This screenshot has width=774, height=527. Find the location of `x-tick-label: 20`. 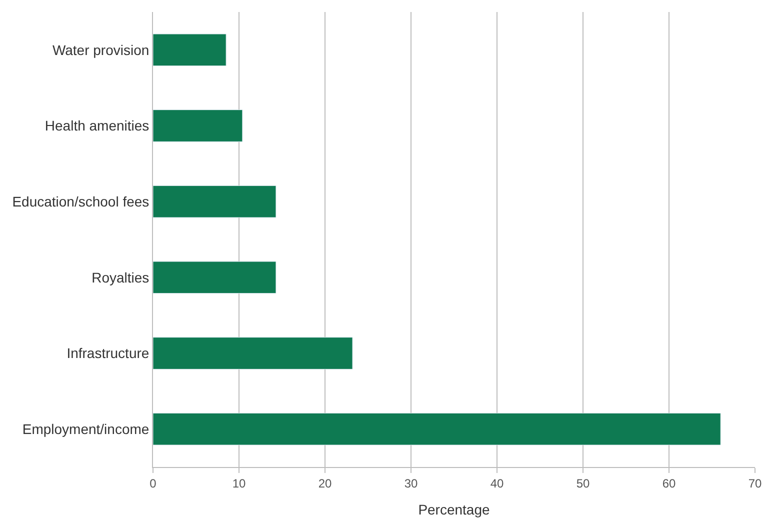

x-tick-label: 20 is located at coordinates (325, 483).